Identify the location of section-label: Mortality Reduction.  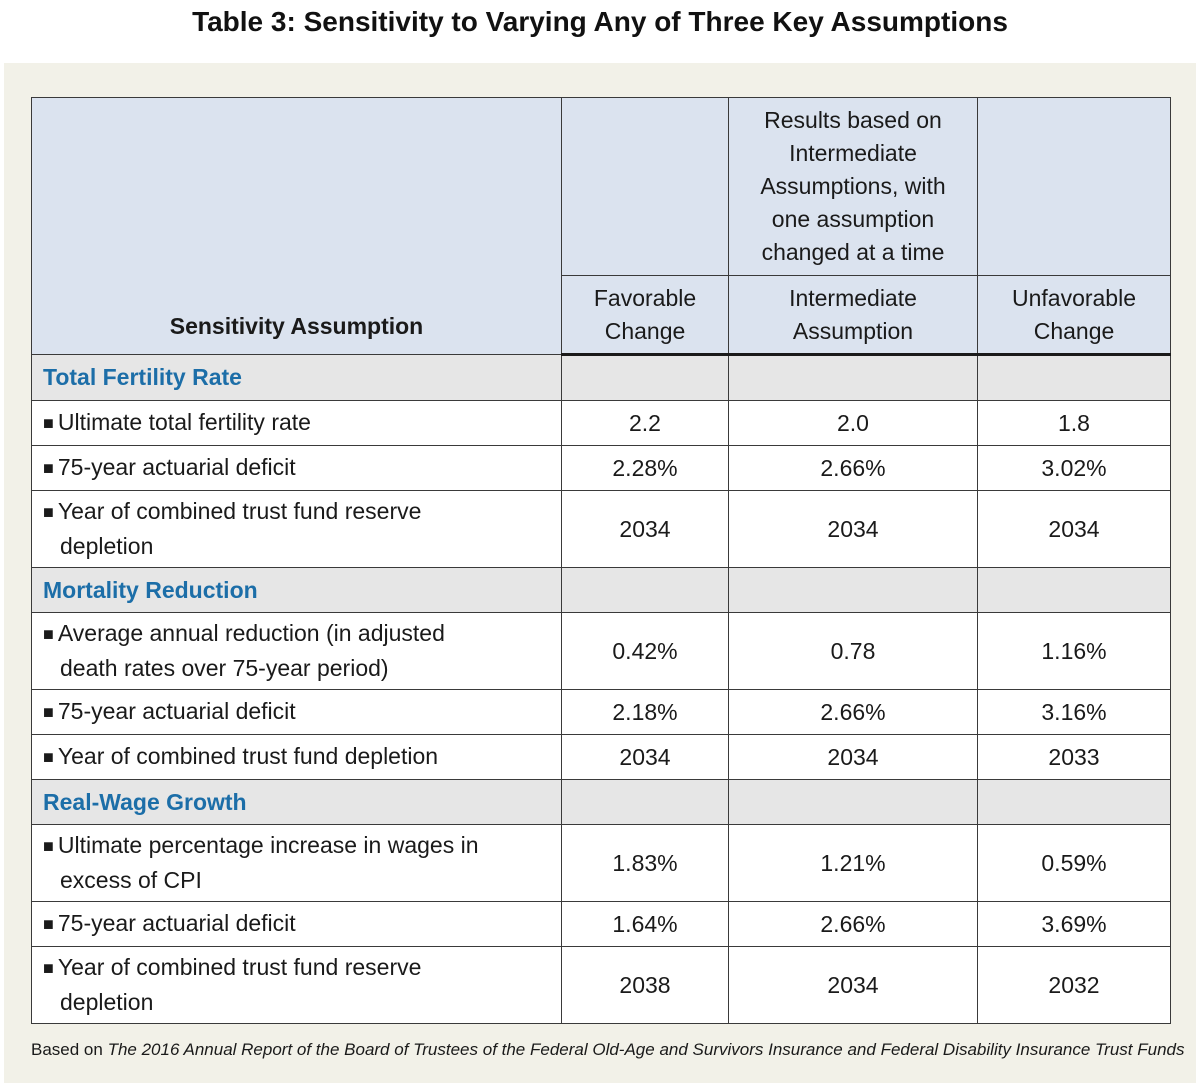
(296, 590).